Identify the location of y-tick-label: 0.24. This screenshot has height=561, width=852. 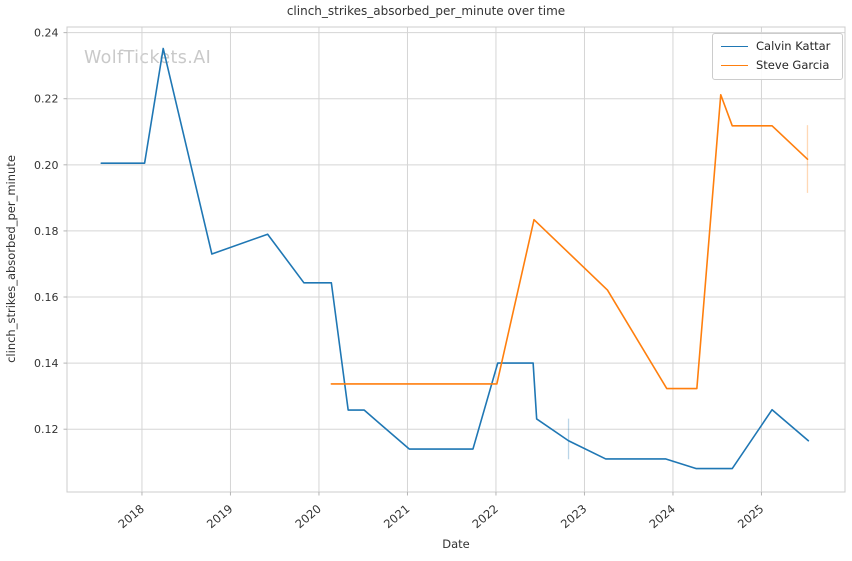
(46, 33).